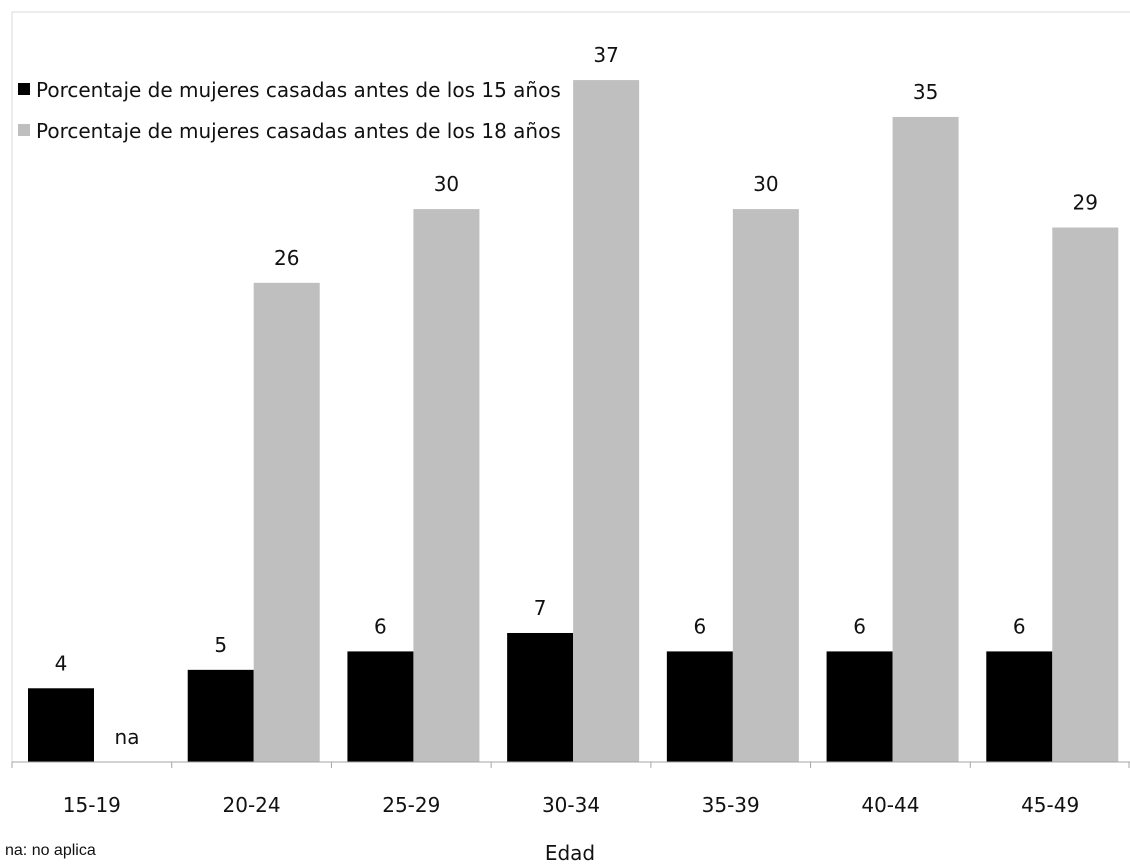 The width and height of the screenshot is (1130, 865). Describe the element at coordinates (540, 608) in the screenshot. I see `data-label: 7` at that location.